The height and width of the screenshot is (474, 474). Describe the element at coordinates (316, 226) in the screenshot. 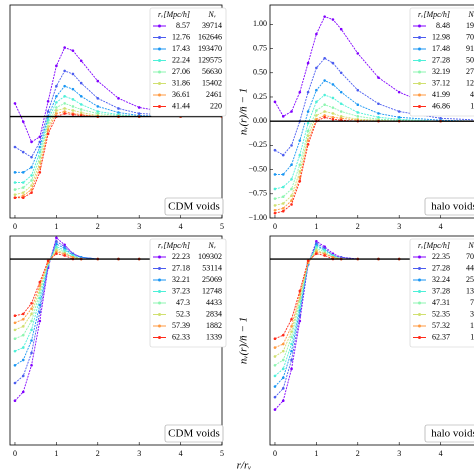

I see `x-tick-label: 1` at that location.